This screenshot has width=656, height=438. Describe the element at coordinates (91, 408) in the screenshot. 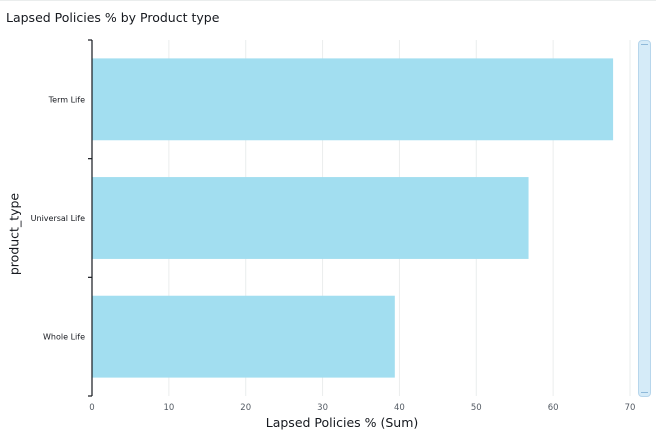

I see `x-tick-label: 0` at that location.